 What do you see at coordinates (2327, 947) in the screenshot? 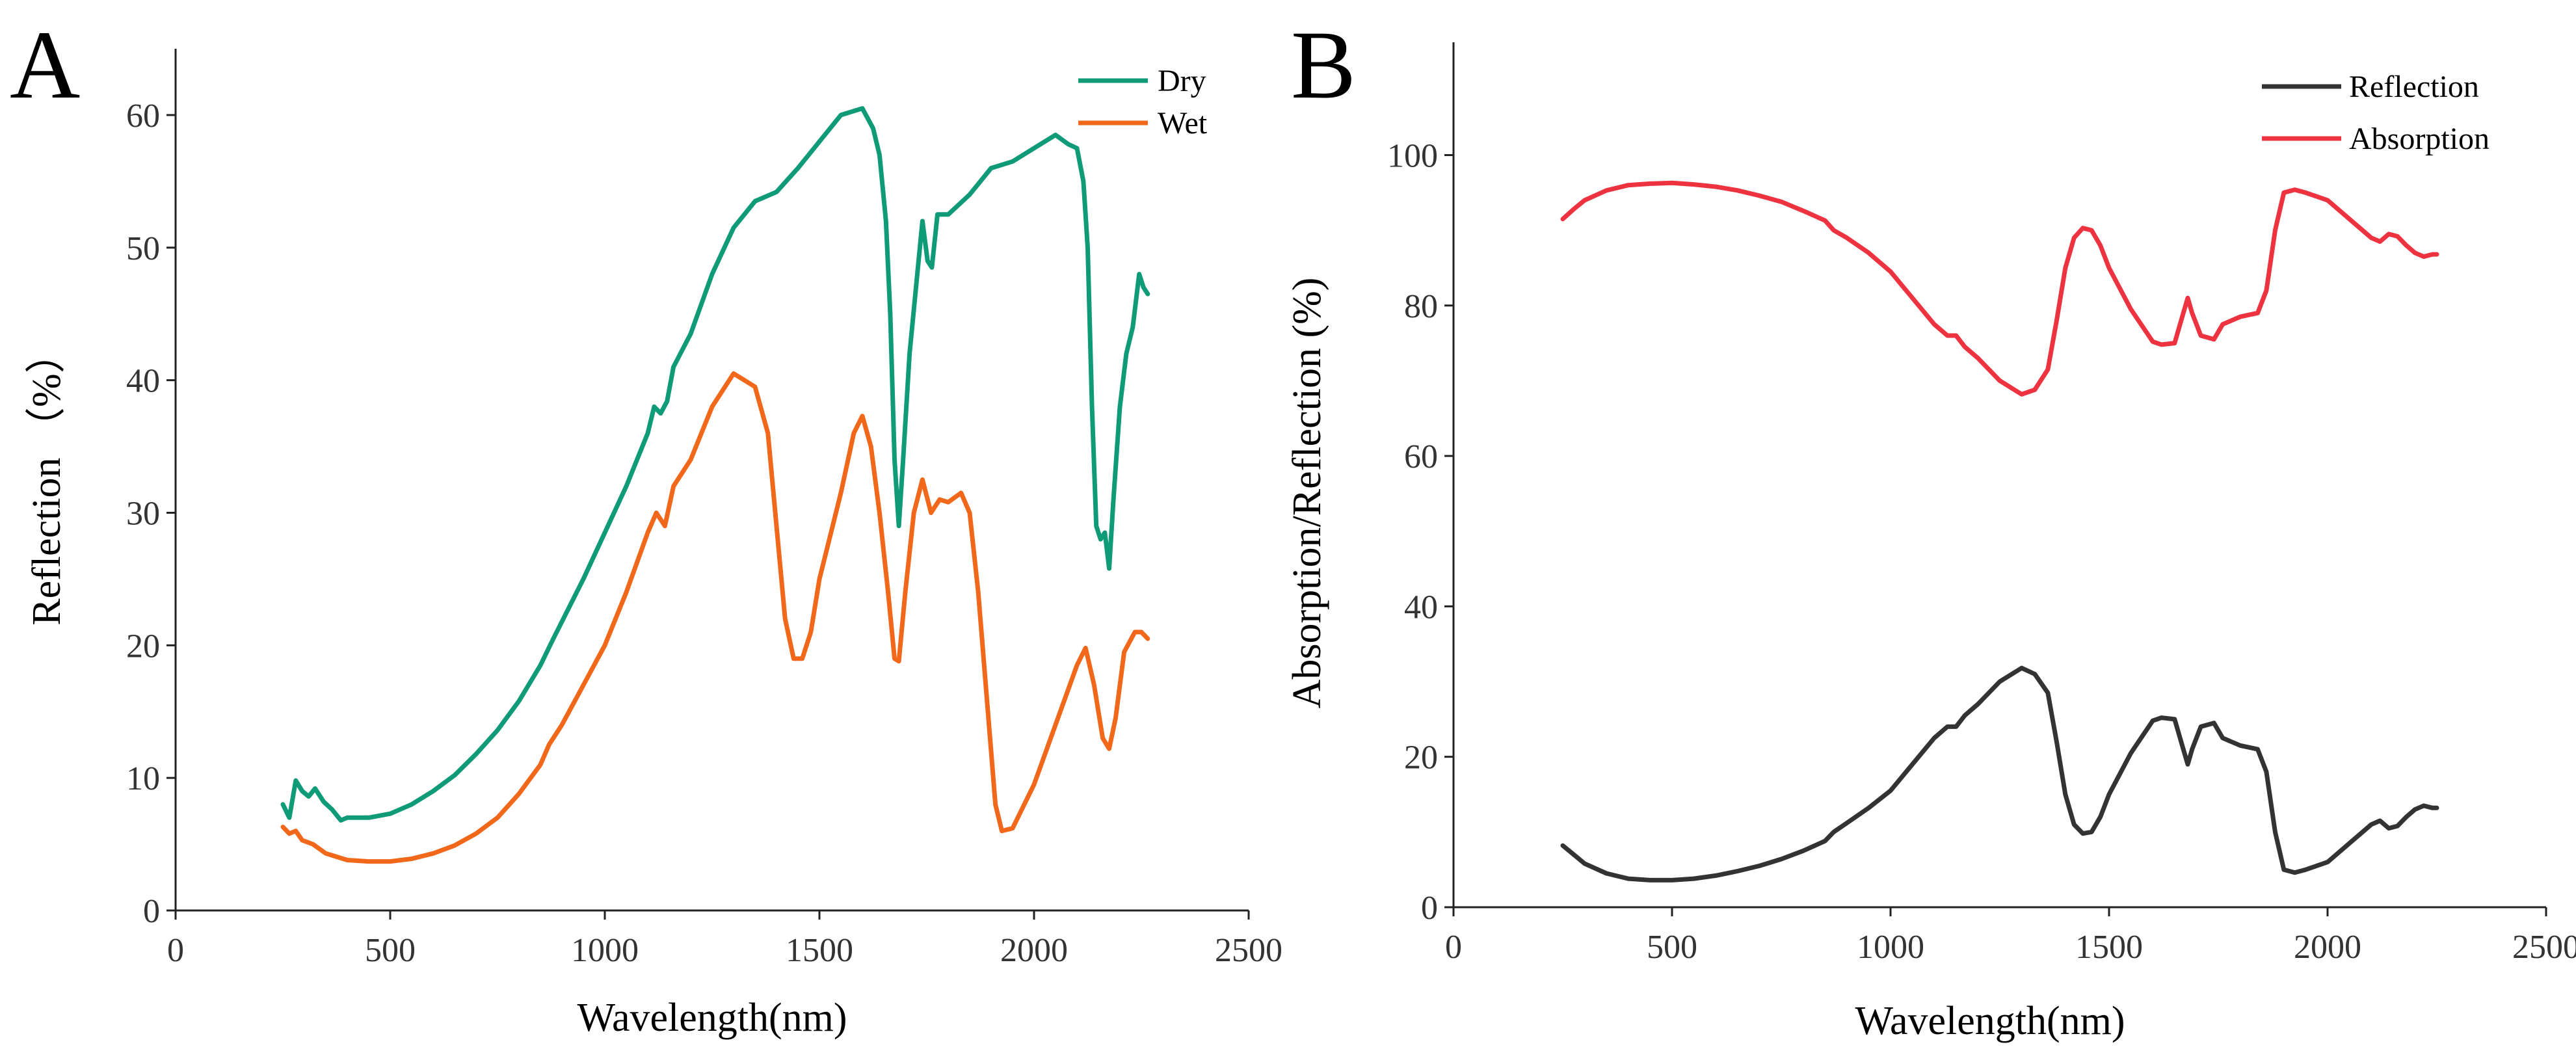
I see `panel-b-x-tick-label: 2000` at bounding box center [2327, 947].